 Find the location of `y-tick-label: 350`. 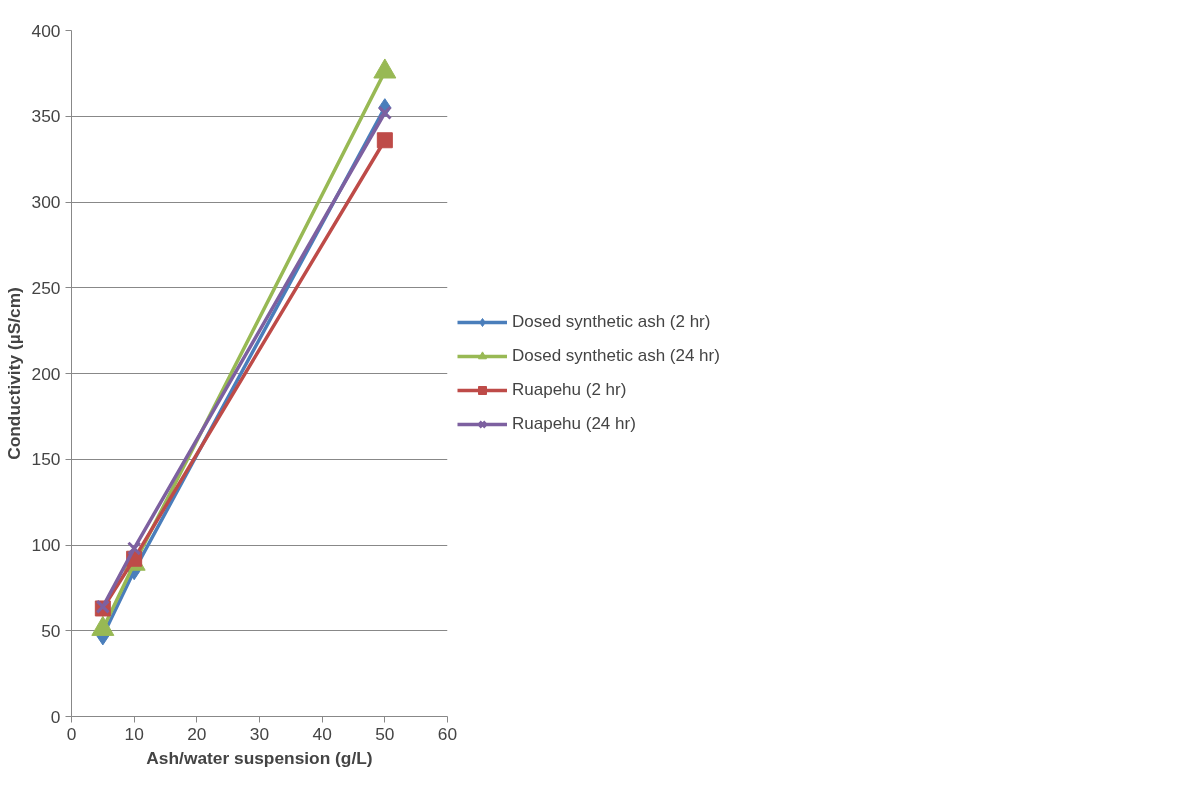

y-tick-label: 350 is located at coordinates (46, 116).